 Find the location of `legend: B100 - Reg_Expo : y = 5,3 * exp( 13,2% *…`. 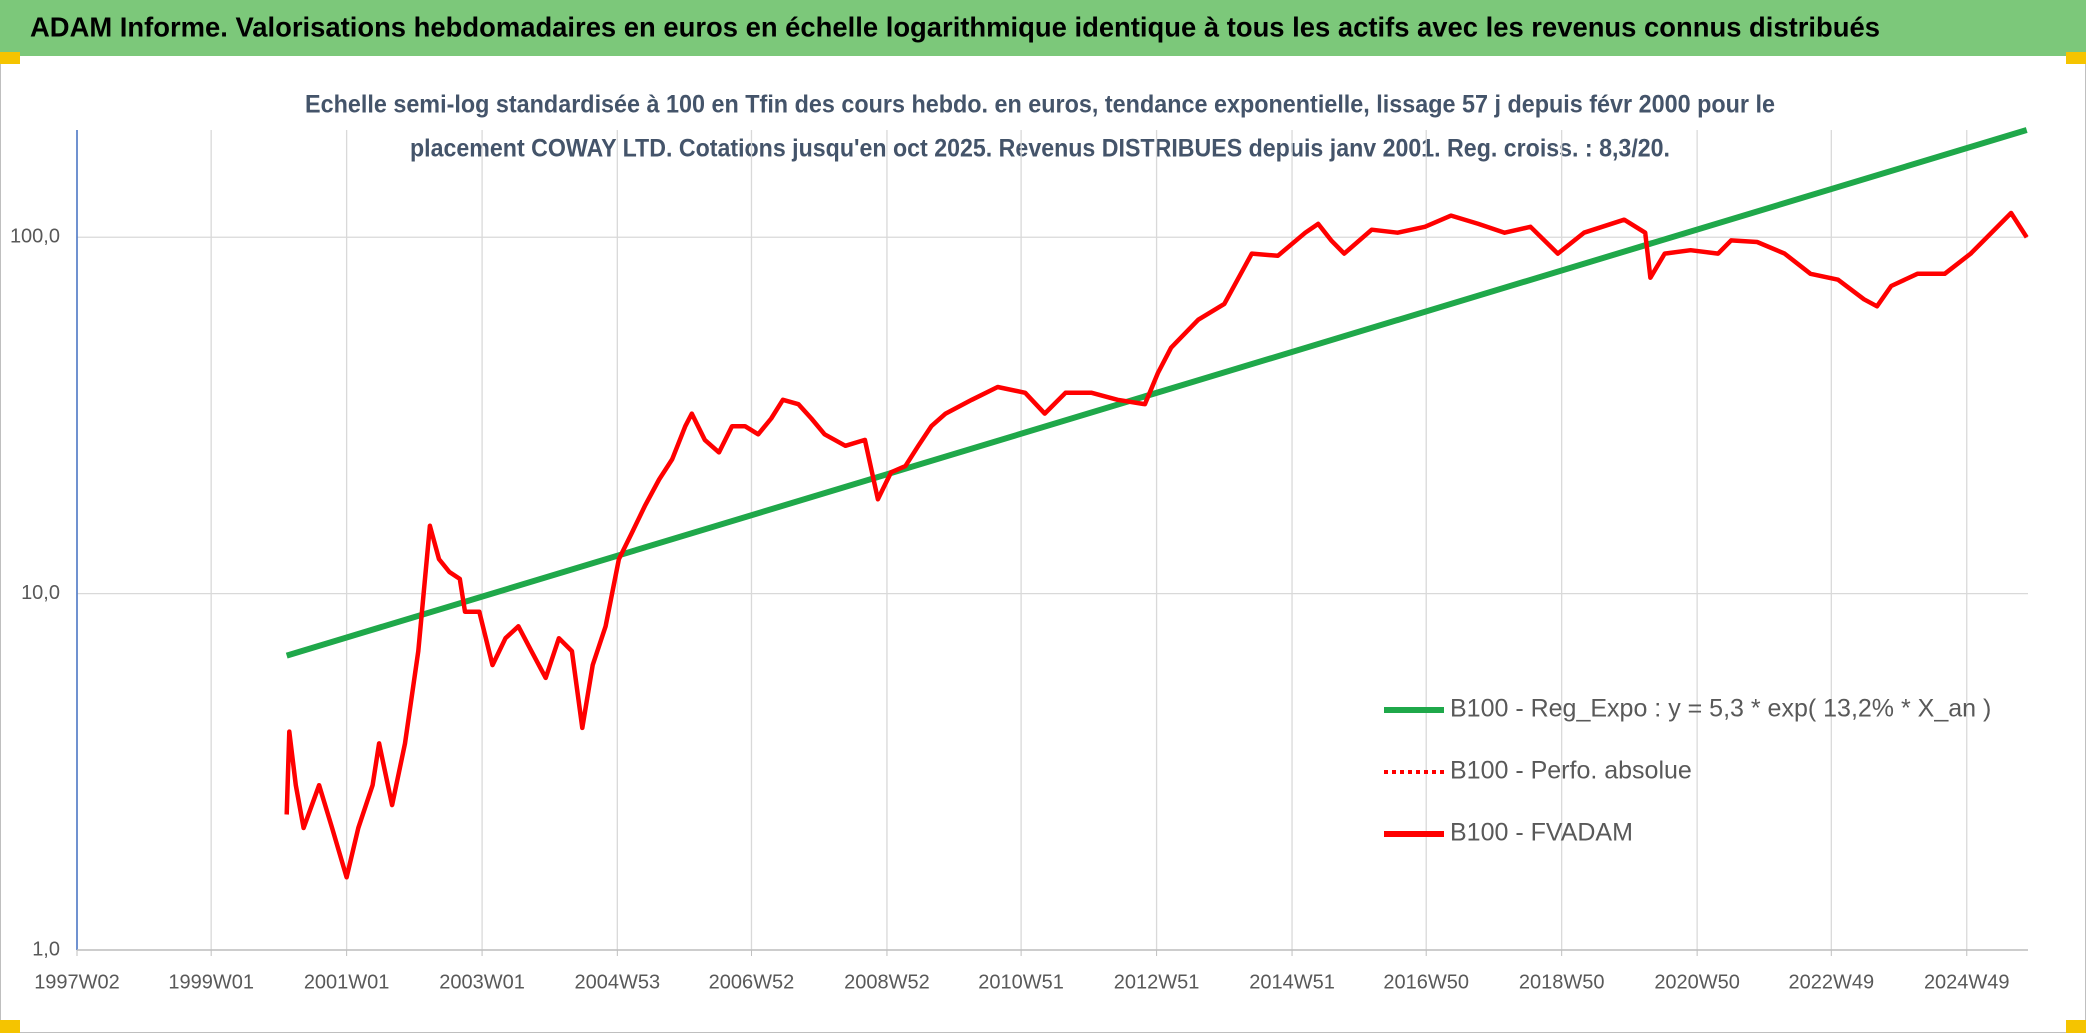

legend: B100 - Reg_Expo : y = 5,3 * exp( 13,2% *… is located at coordinates (1687, 771).